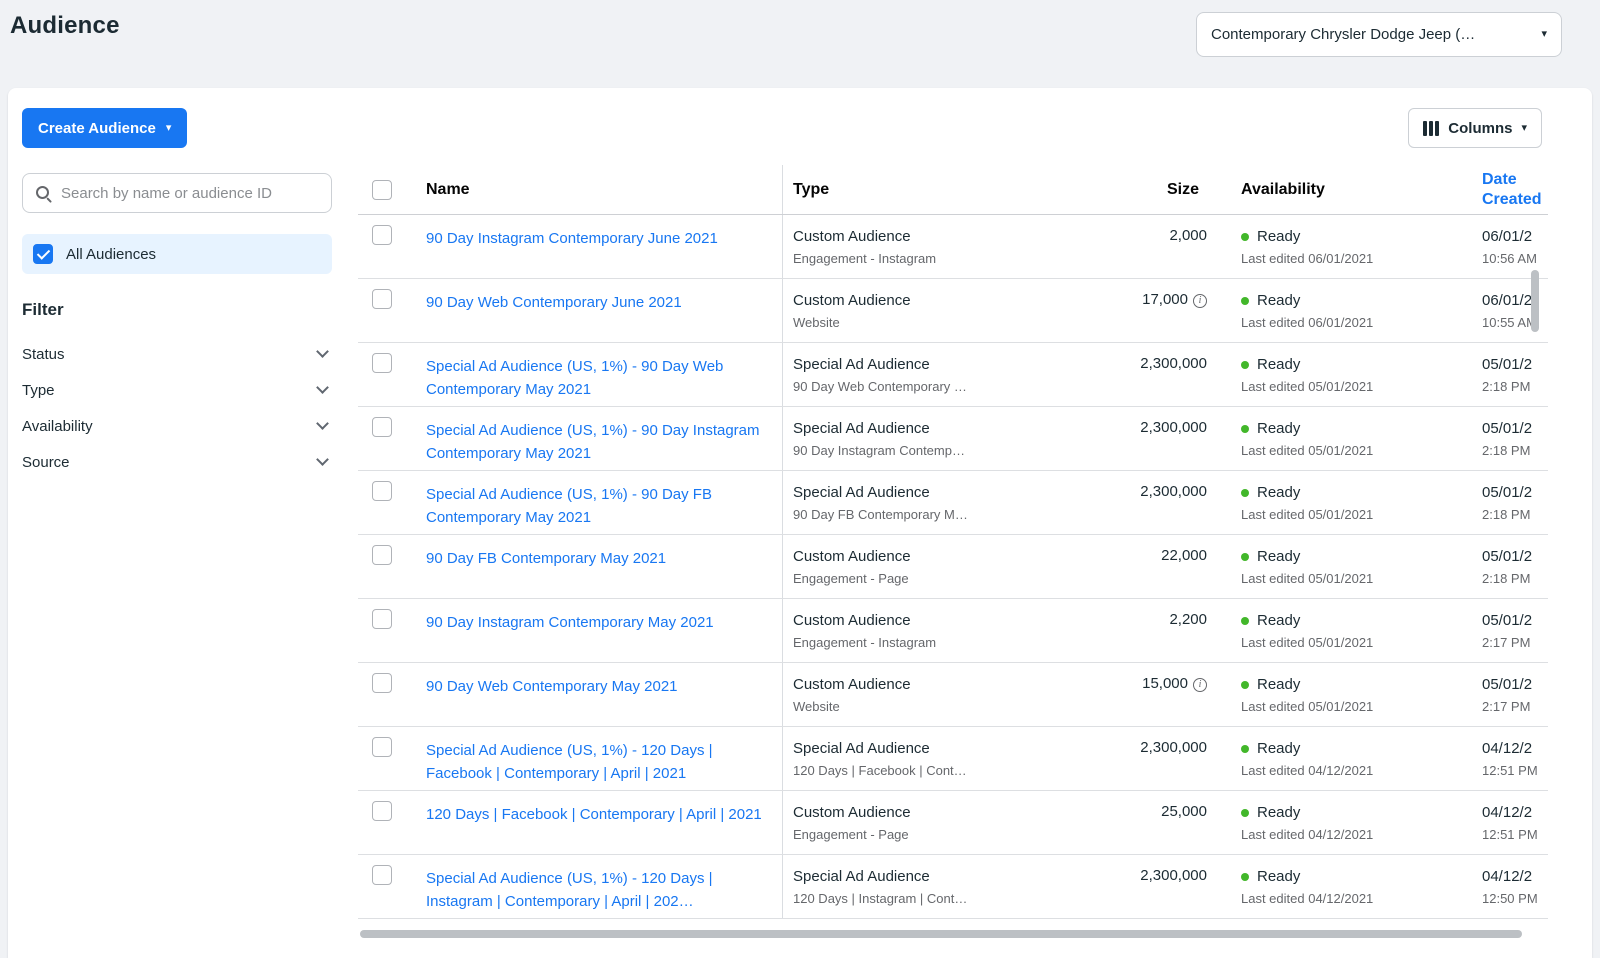  What do you see at coordinates (1188, 235) in the screenshot?
I see `audience-size: 2,000` at bounding box center [1188, 235].